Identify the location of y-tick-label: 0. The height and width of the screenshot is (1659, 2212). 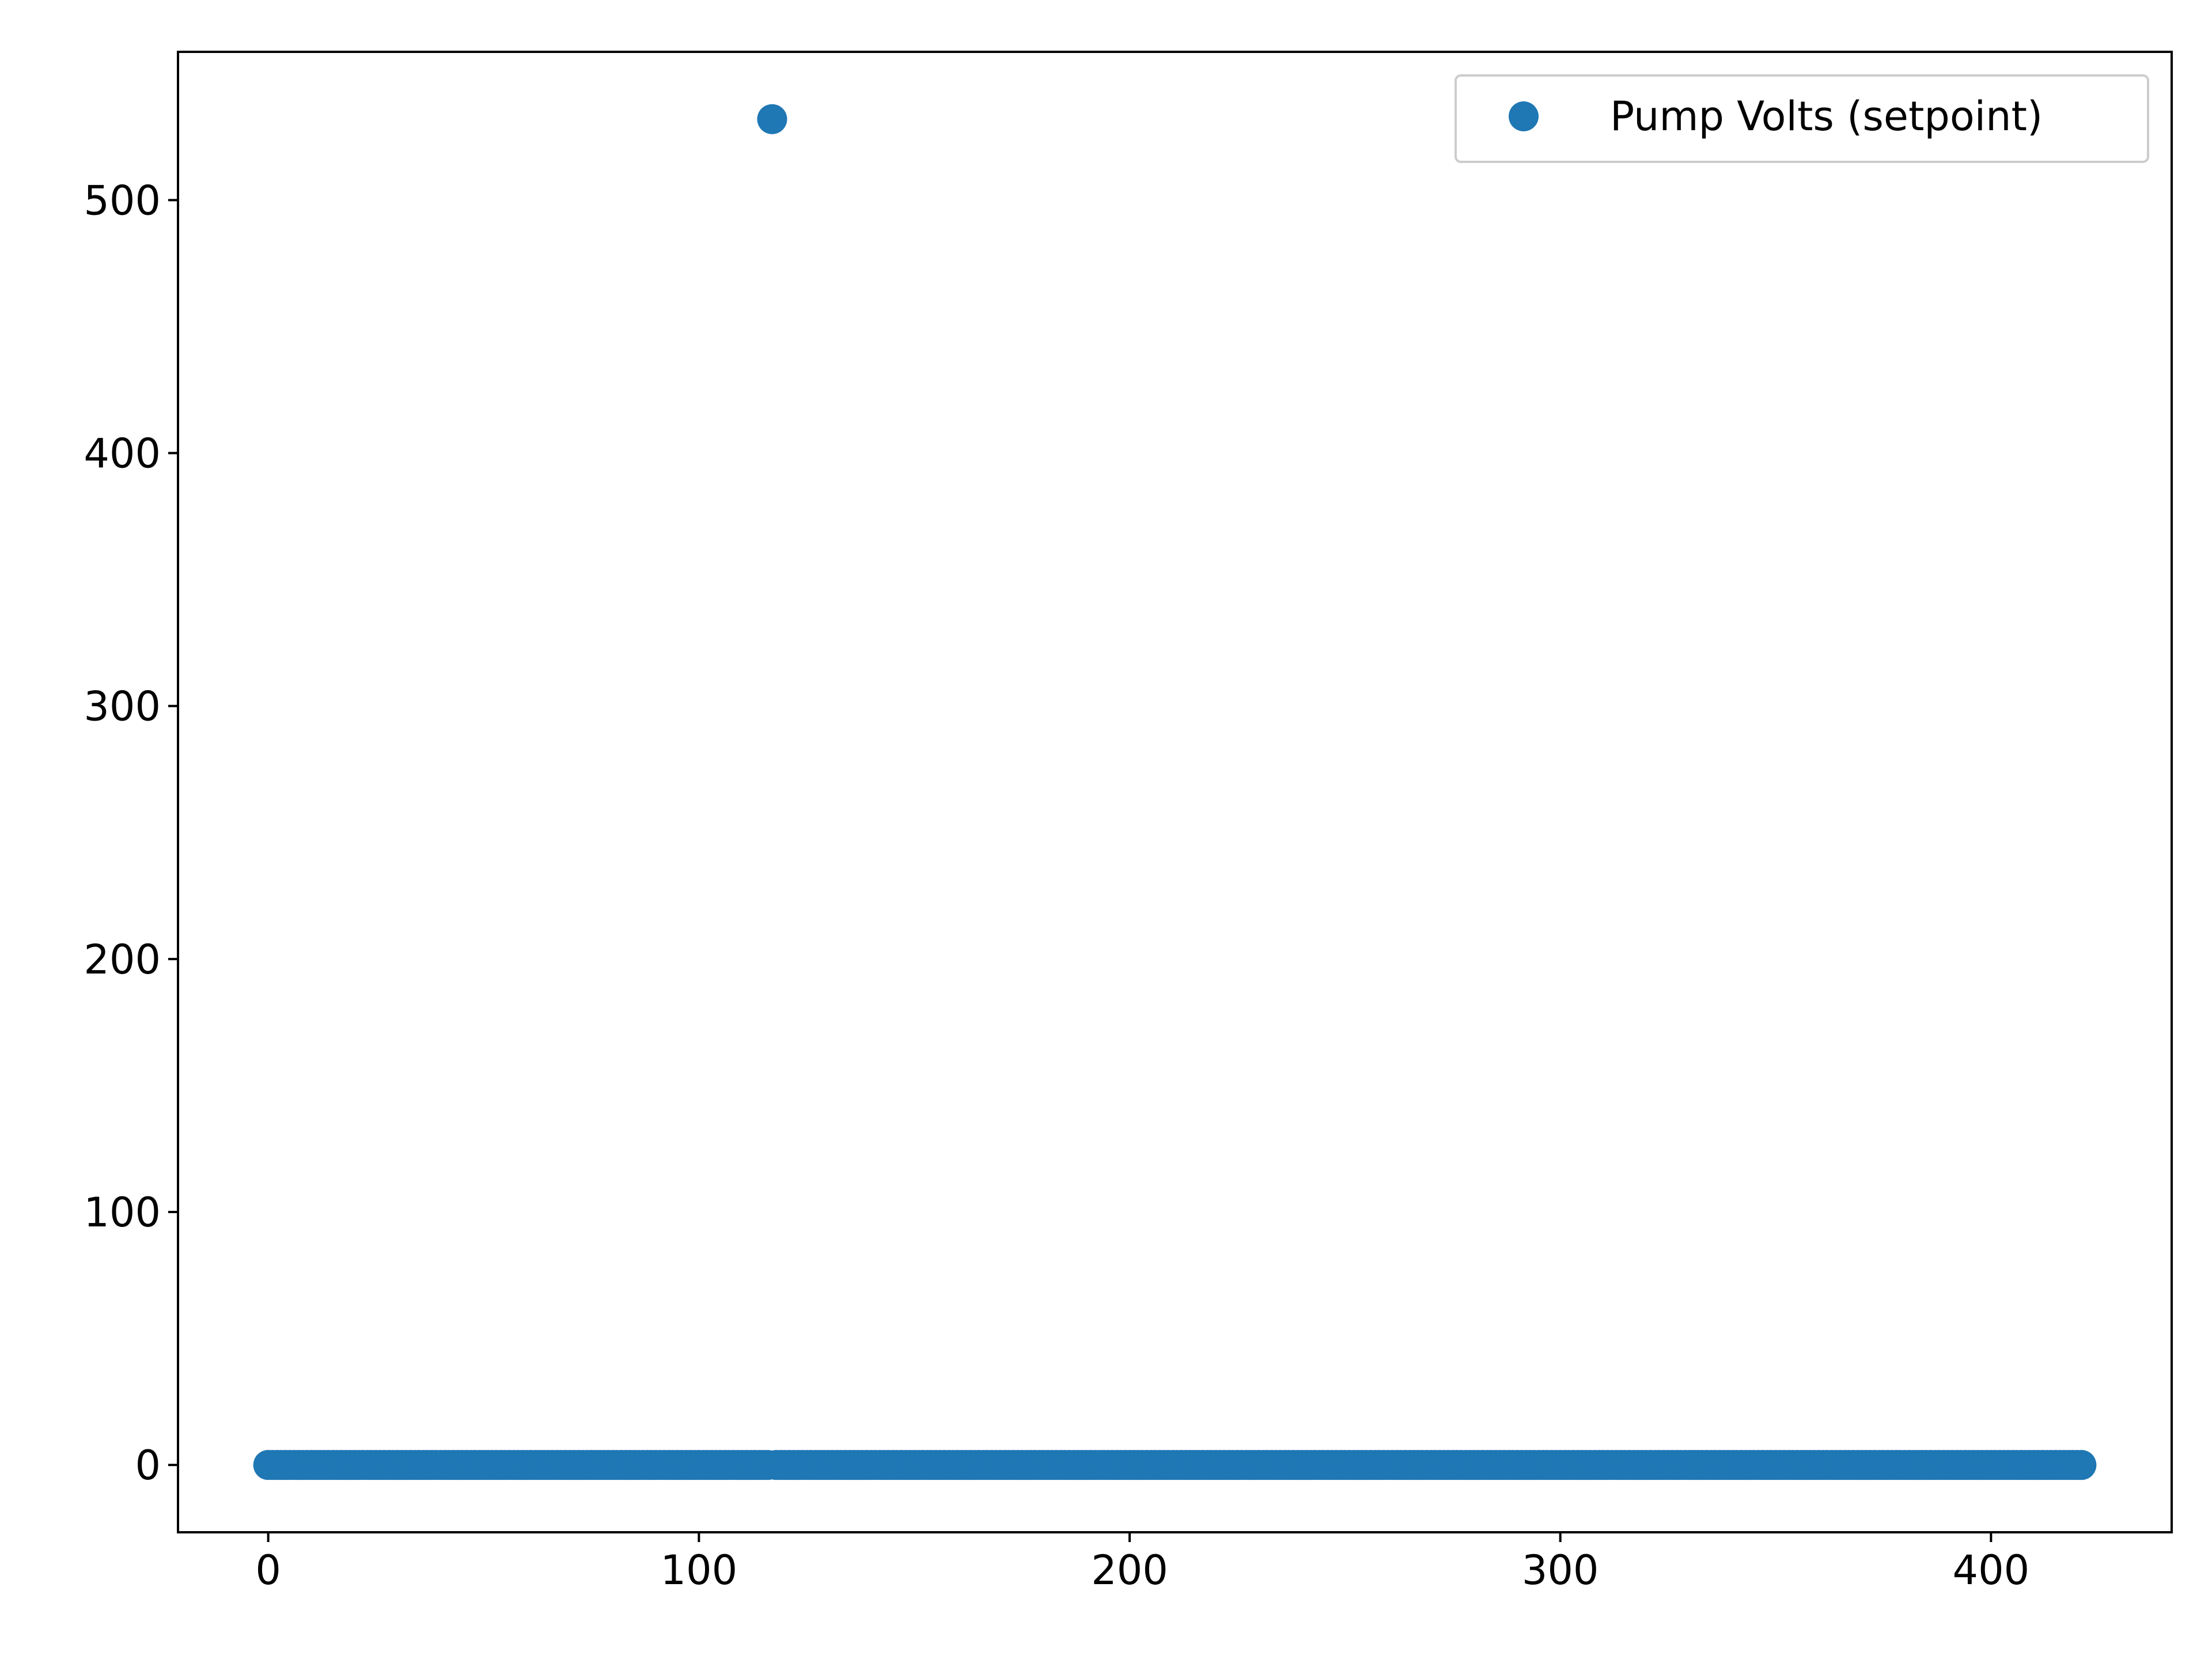
(148, 1465).